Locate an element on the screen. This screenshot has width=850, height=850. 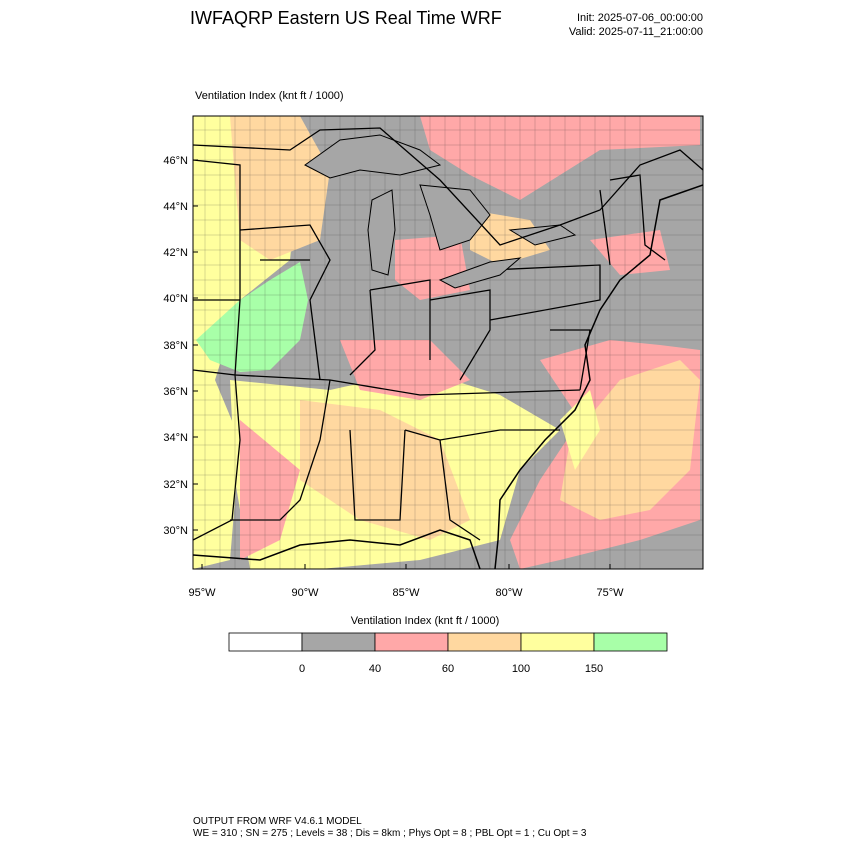
map-field-label: Ventilation Index (knt ft / 1000) is located at coordinates (269, 96).